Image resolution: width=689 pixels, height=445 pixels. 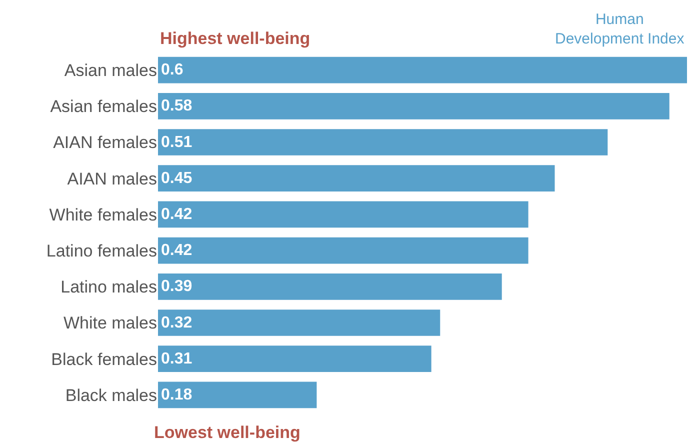 What do you see at coordinates (105, 142) in the screenshot?
I see `y-tick-label: AIAN females` at bounding box center [105, 142].